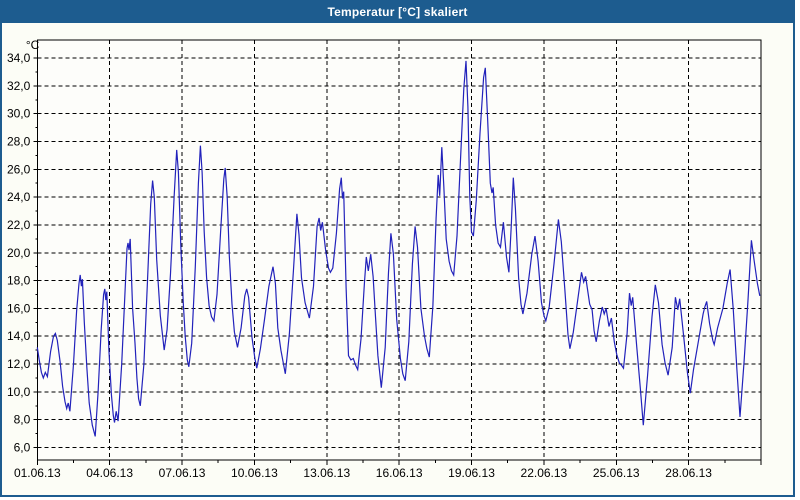 The height and width of the screenshot is (500, 800). I want to click on svg-text: 22,0, so click(19, 225).